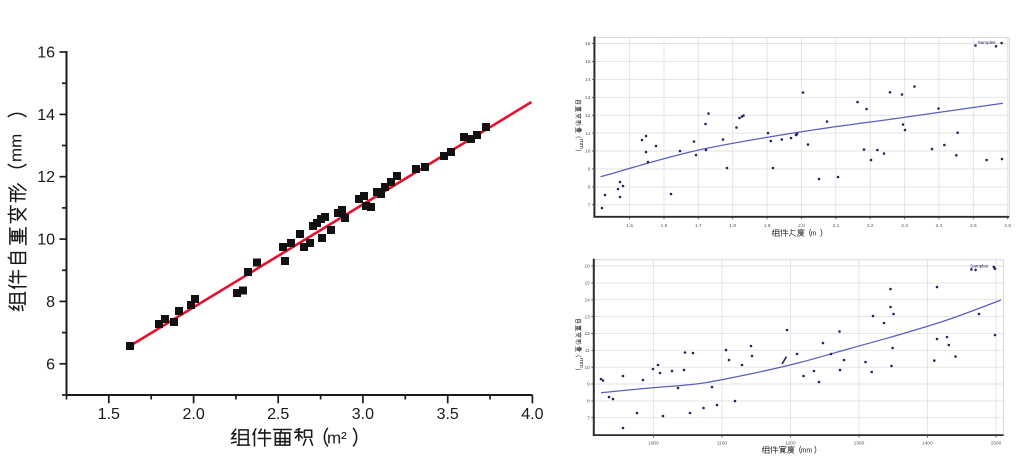  What do you see at coordinates (363, 414) in the screenshot?
I see `svg-text: 3.0` at bounding box center [363, 414].